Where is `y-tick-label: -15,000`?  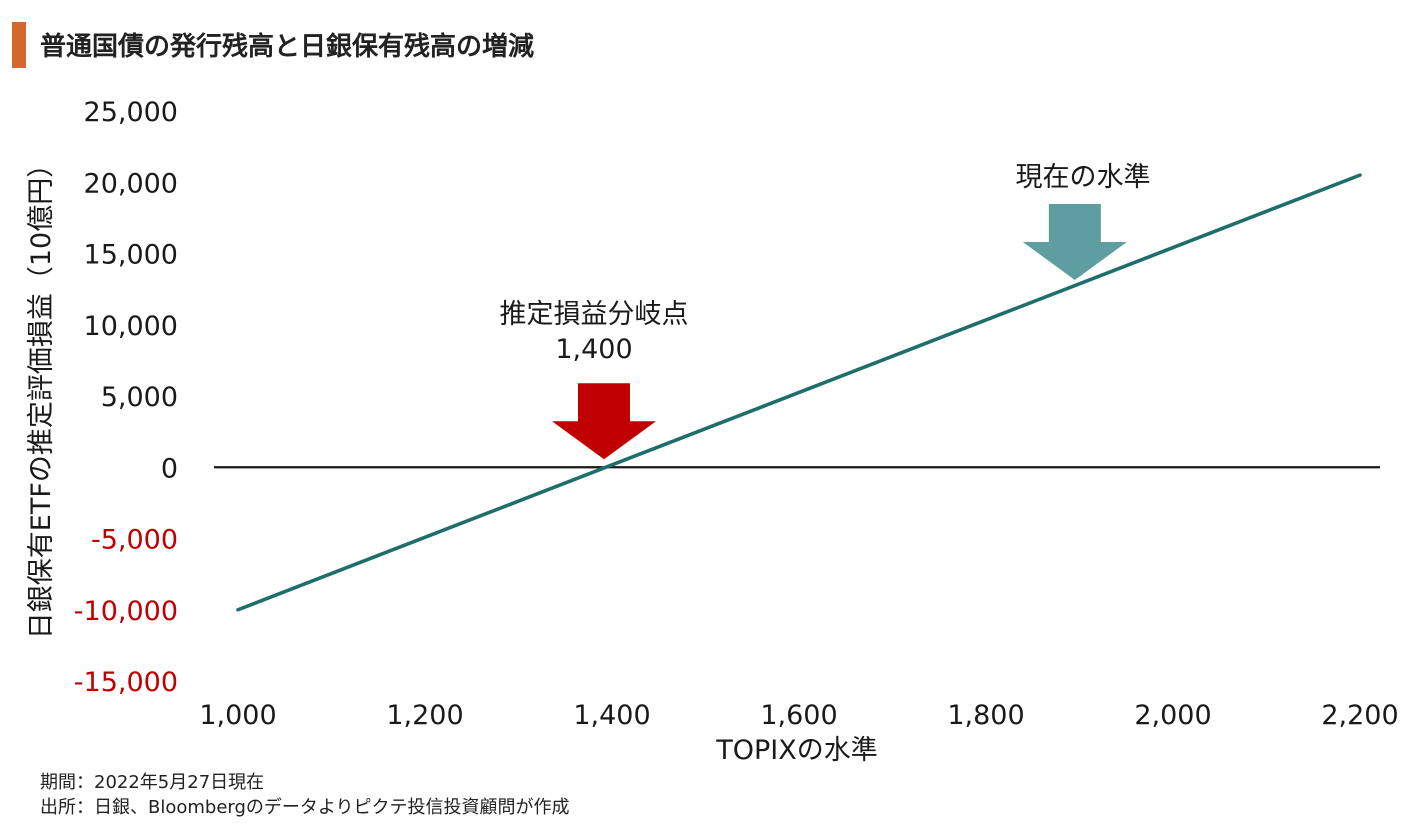 y-tick-label: -15,000 is located at coordinates (126, 682).